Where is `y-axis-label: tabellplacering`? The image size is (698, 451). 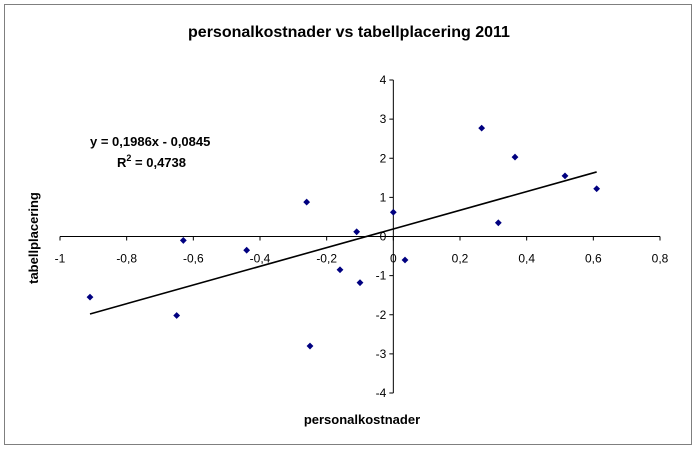 y-axis-label: tabellplacering is located at coordinates (33, 238).